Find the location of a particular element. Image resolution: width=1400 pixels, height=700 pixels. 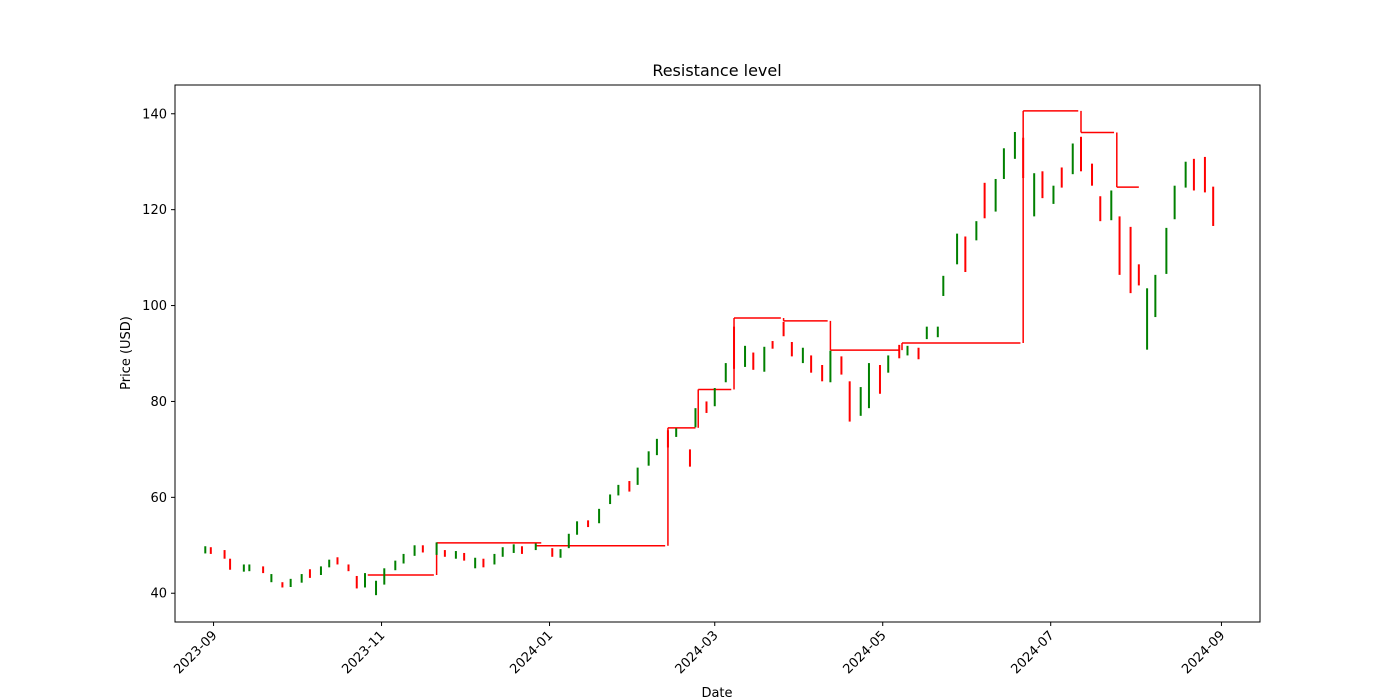

y-tick-label: 80 is located at coordinates (158, 402).